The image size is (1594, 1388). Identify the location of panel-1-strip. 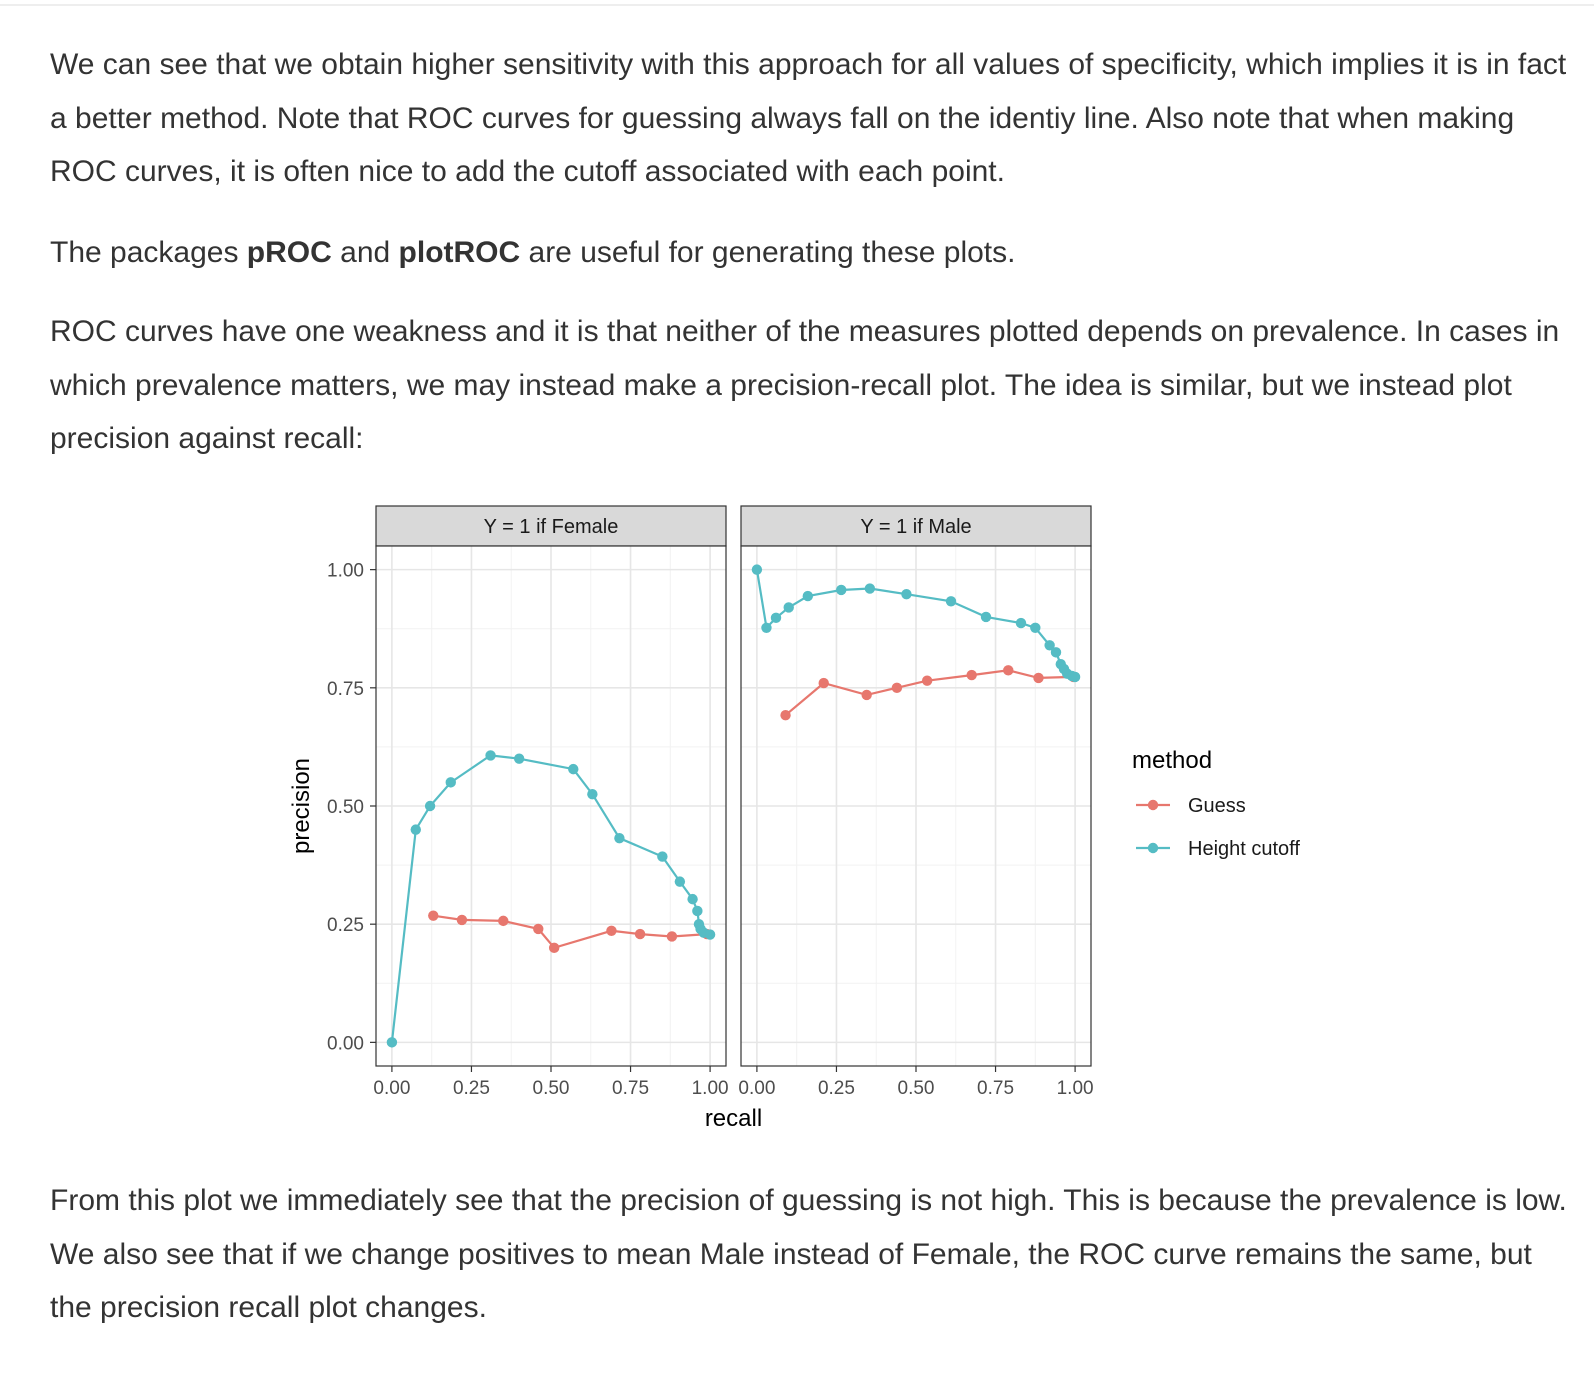
(551, 526).